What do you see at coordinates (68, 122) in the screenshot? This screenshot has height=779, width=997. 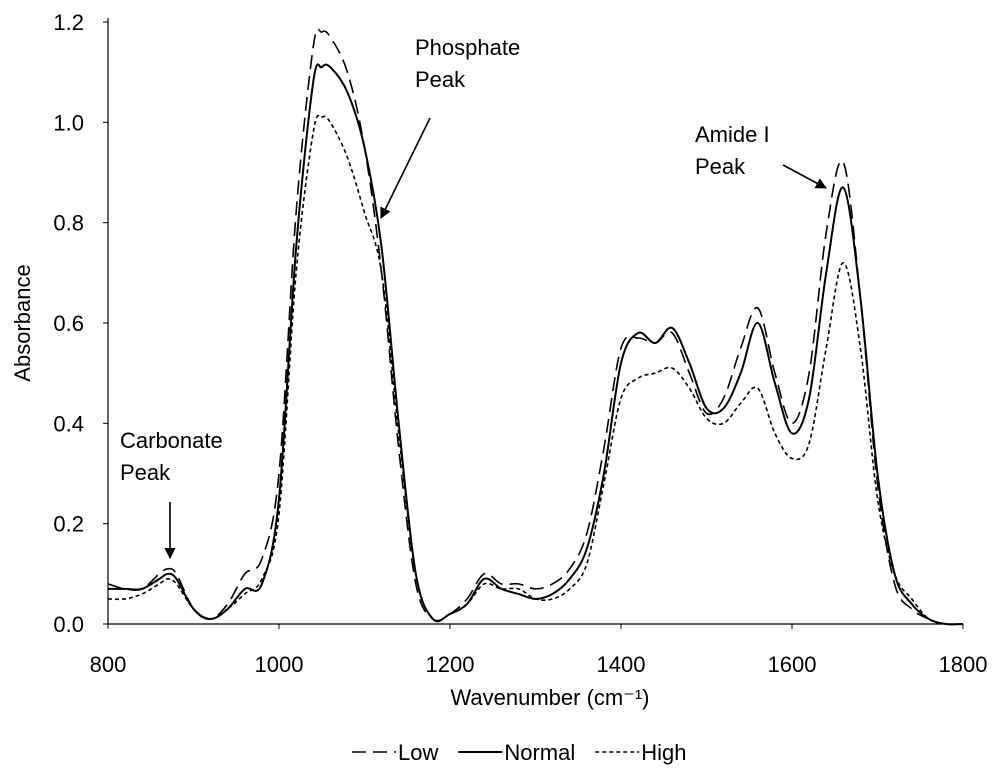 I see `y-tick-label: 1.0` at bounding box center [68, 122].